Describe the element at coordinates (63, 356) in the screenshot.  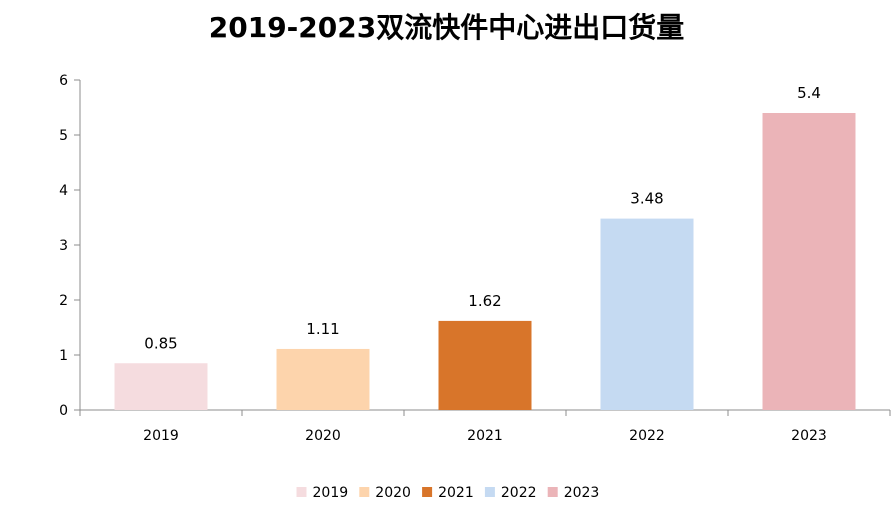
I see `y-tick-label: 1` at that location.